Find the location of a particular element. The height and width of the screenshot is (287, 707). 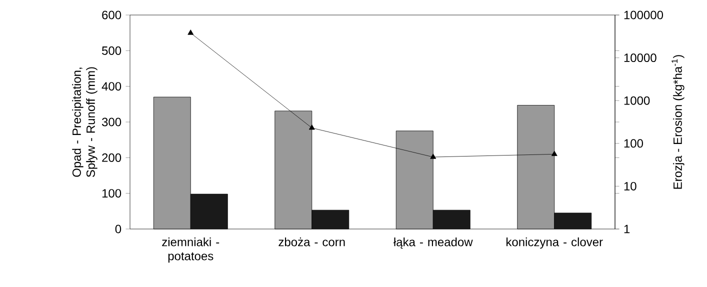

y2-axis-title: Erozja - Erosion (kg*ha$^{-1}$) is located at coordinates (678, 122).